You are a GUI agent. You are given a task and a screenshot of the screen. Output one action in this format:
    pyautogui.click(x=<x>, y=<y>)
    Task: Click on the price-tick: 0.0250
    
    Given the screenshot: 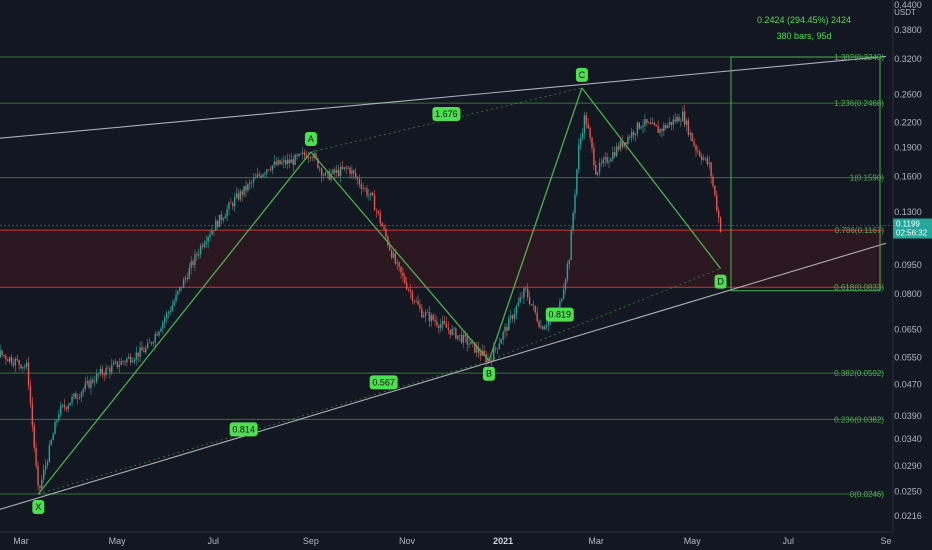 What is the action you would take?
    pyautogui.click(x=908, y=491)
    